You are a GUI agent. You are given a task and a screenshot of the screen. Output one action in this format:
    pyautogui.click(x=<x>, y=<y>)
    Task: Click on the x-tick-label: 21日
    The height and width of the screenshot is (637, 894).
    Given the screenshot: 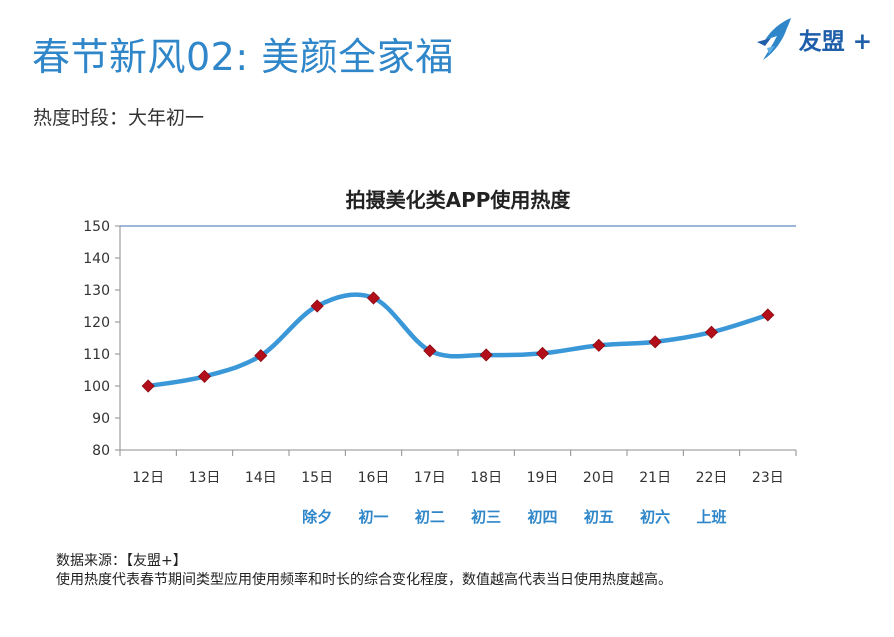 What is the action you would take?
    pyautogui.click(x=655, y=478)
    